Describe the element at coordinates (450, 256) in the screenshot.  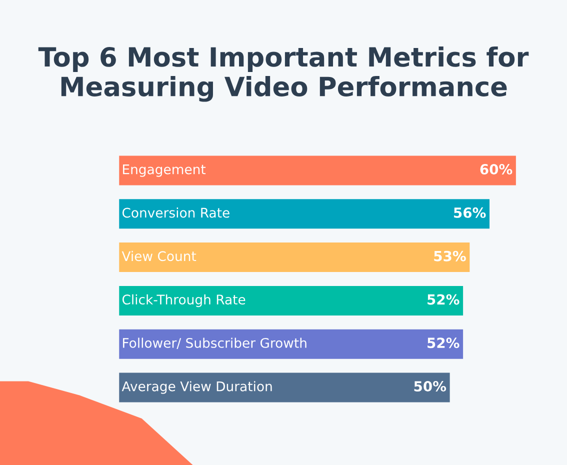
I see `data-label: 53%` at that location.